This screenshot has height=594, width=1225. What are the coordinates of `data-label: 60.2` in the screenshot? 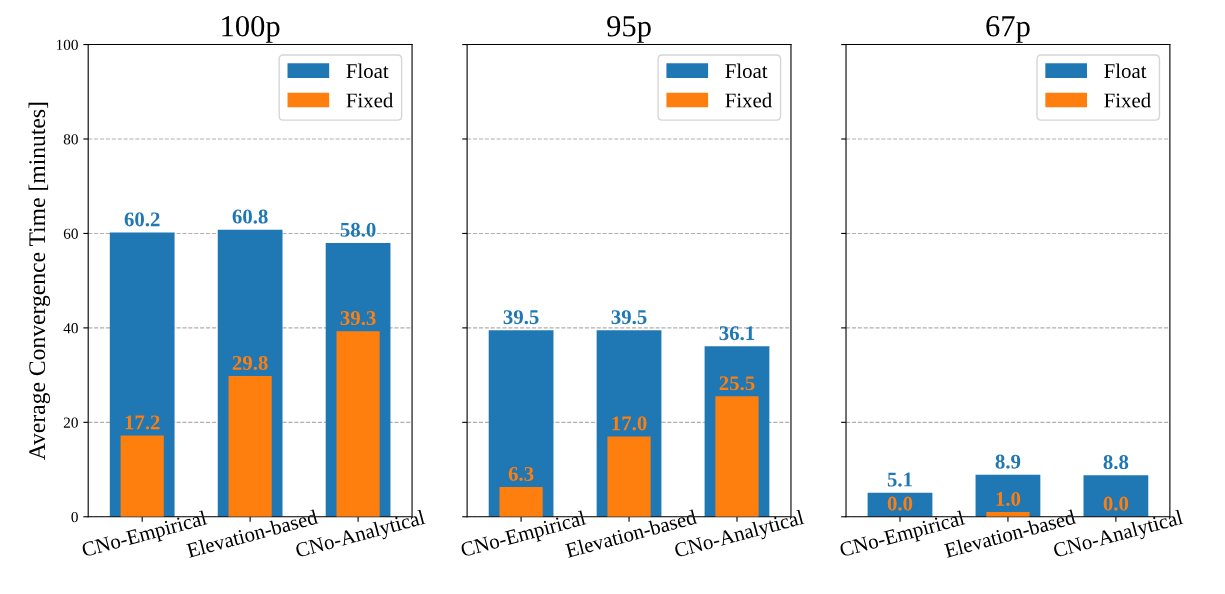 It's located at (142, 219).